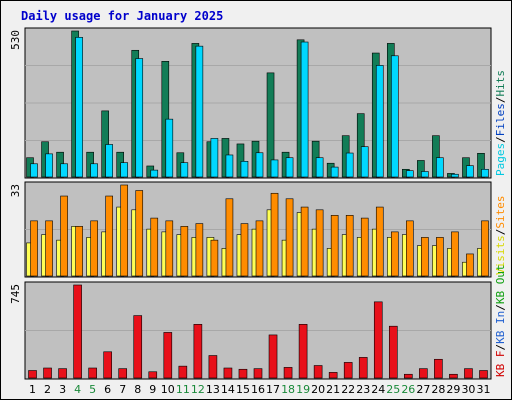 This screenshot has width=512, height=401. What do you see at coordinates (500, 119) in the screenshot?
I see `legend-item: Files` at bounding box center [500, 119].